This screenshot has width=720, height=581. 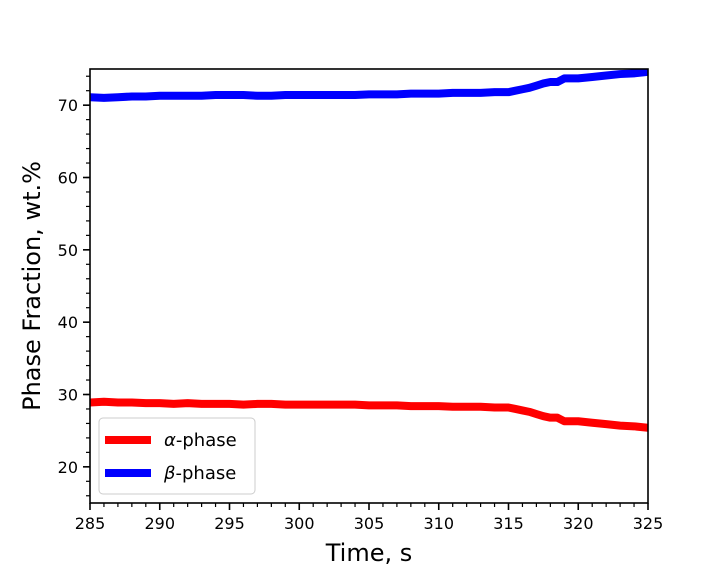 What do you see at coordinates (200, 440) in the screenshot?
I see `legend-label: α-phase` at bounding box center [200, 440].